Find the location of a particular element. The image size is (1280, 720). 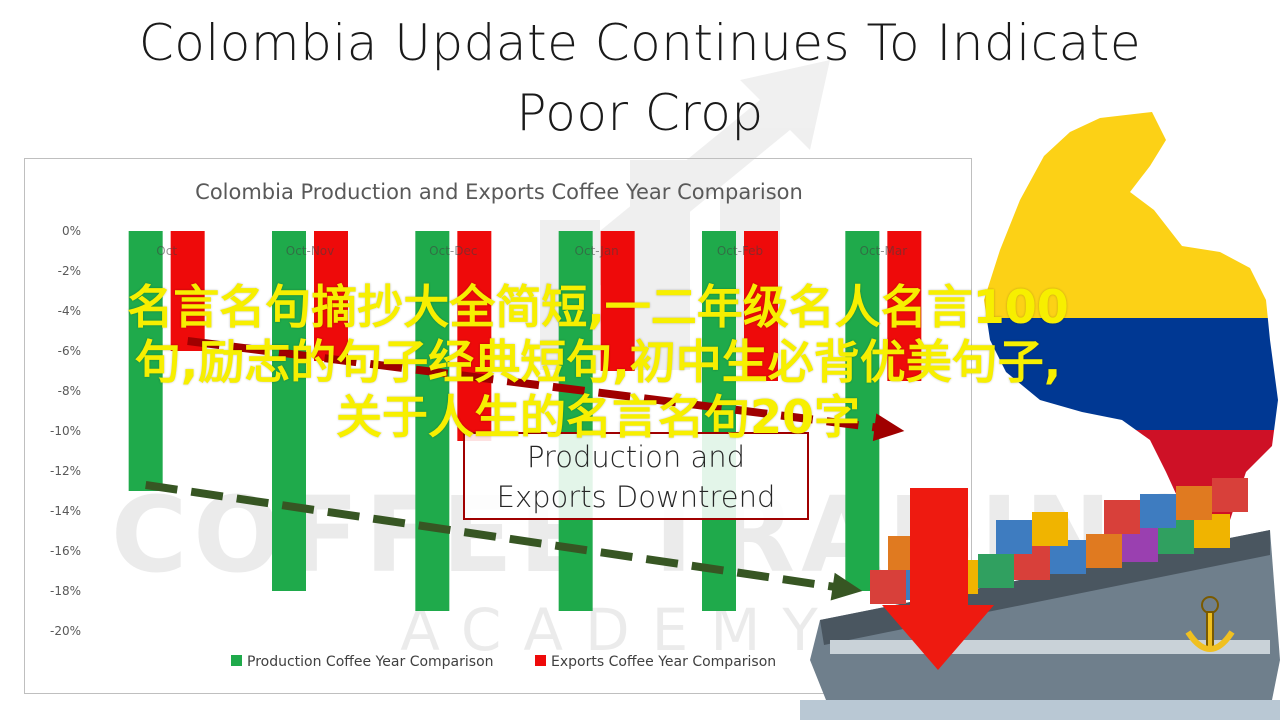

y-tick-label: -8% is located at coordinates (69, 391).